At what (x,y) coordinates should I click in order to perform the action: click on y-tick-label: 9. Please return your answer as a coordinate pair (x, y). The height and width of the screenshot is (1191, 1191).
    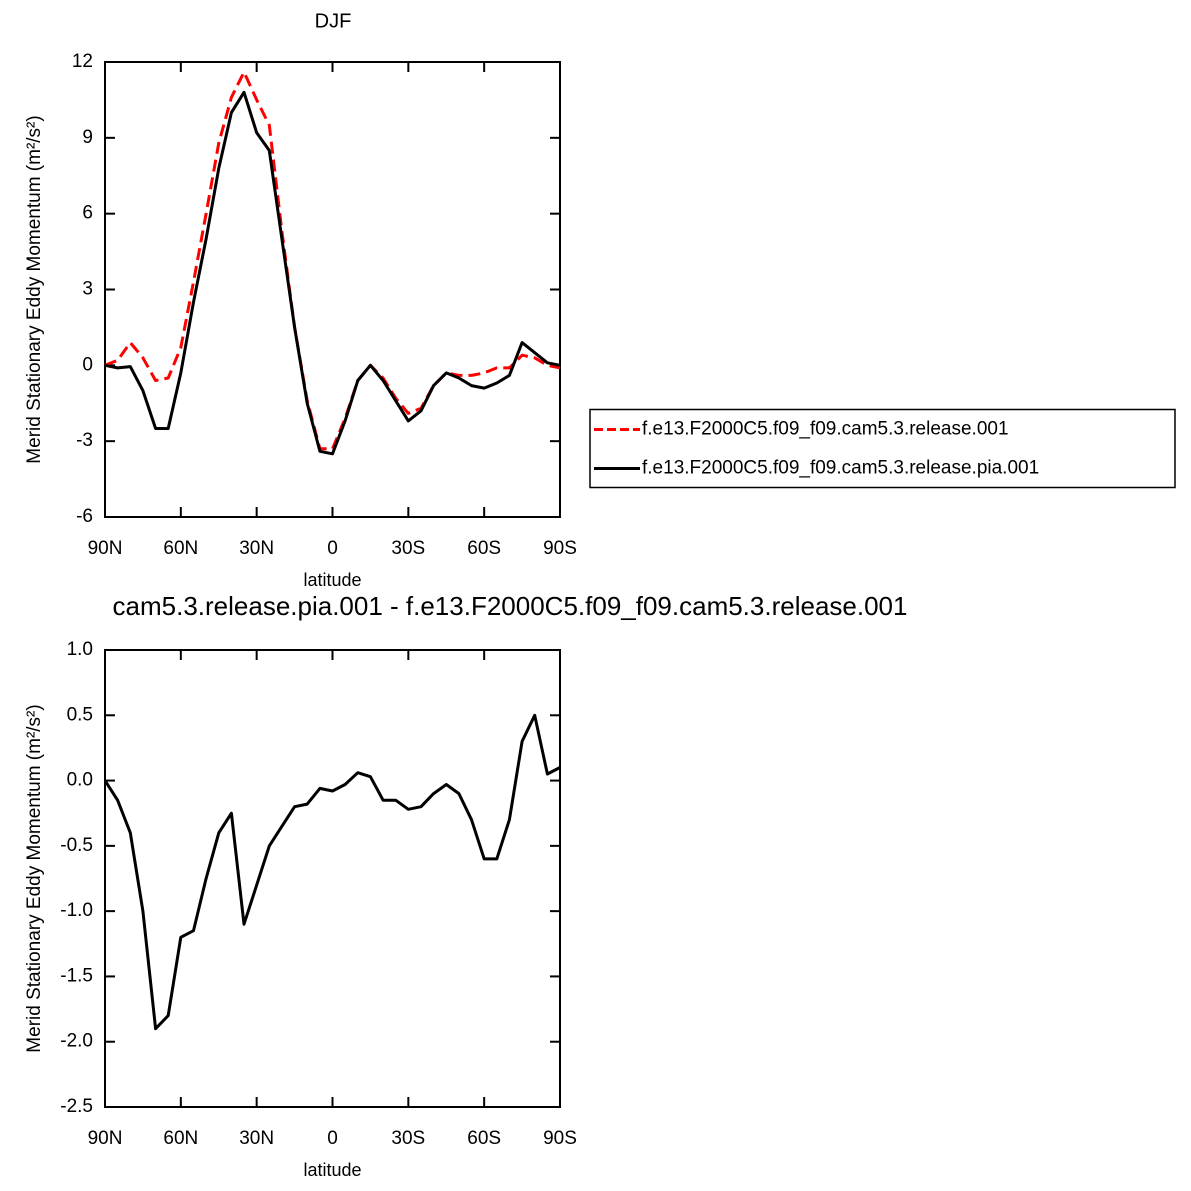
    Looking at the image, I should click on (87, 137).